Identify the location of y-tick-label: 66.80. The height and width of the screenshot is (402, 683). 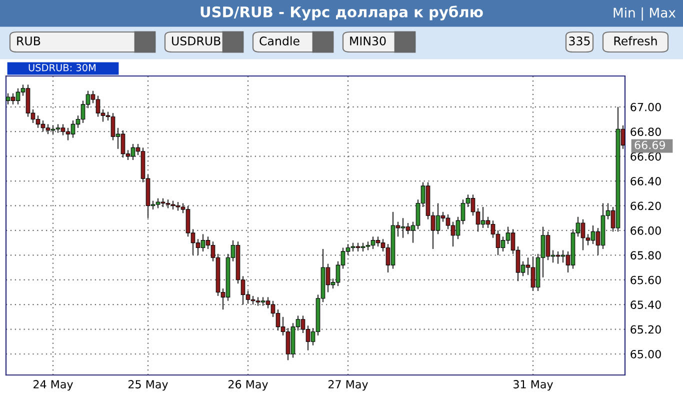
(645, 132).